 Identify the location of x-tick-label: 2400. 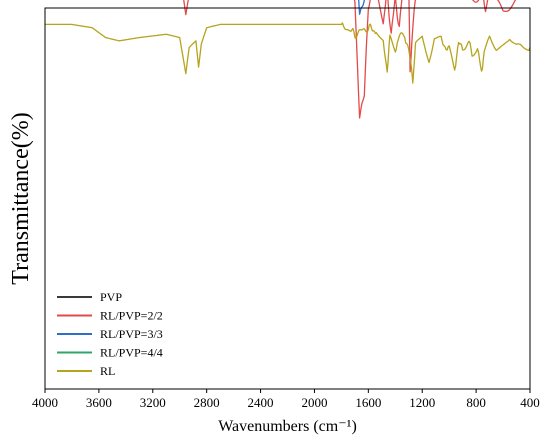
(261, 402).